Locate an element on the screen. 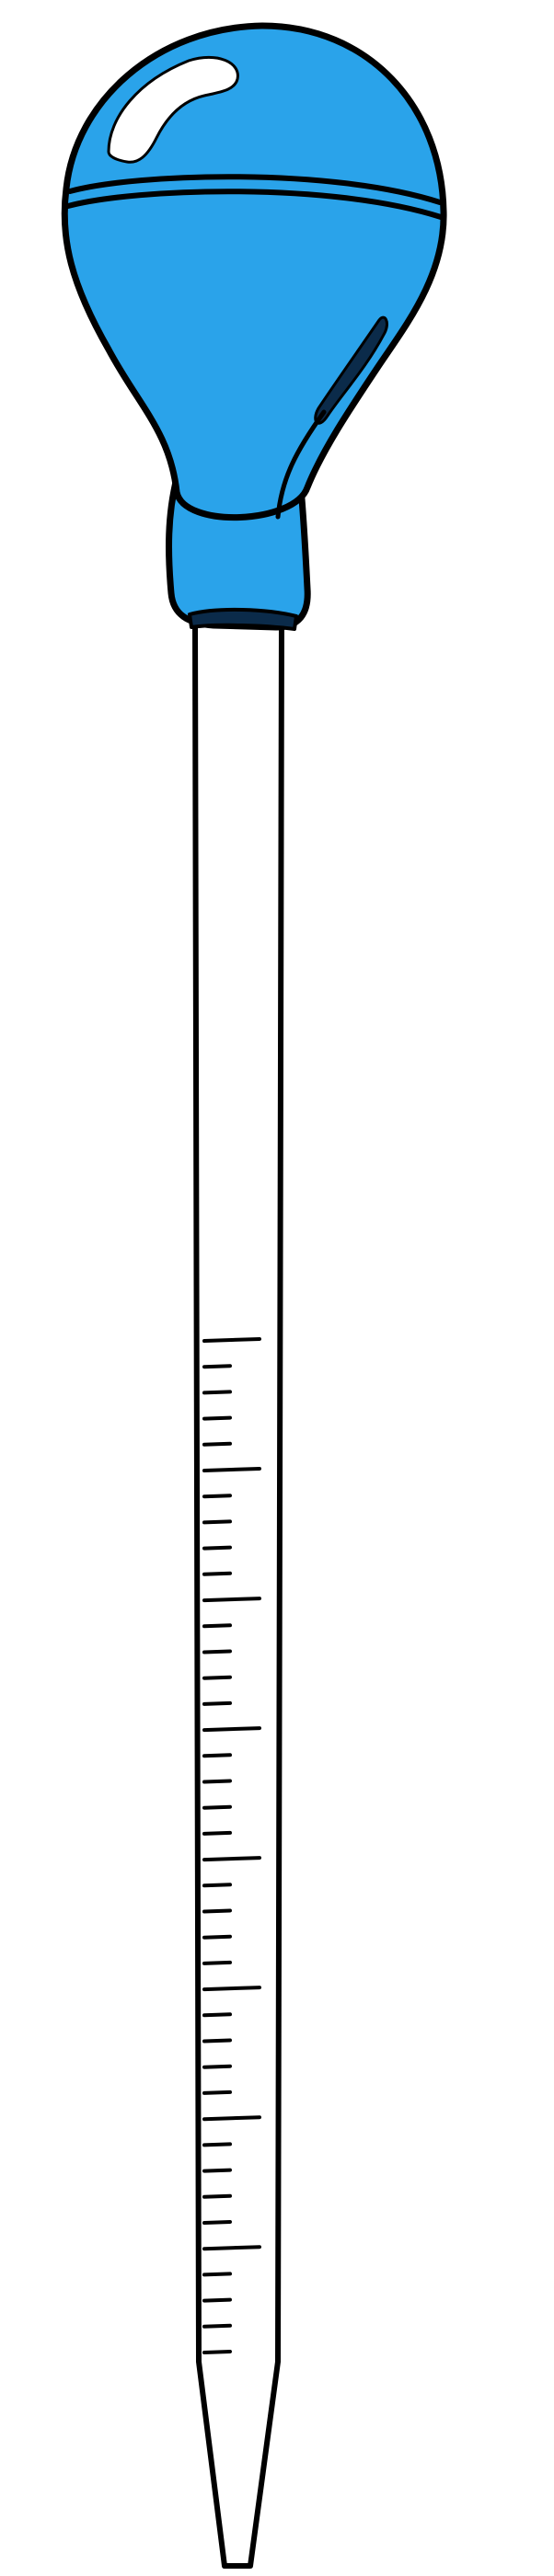 Image resolution: width=554 pixels, height=2576 pixels. bulb-shadow is located at coordinates (351, 370).